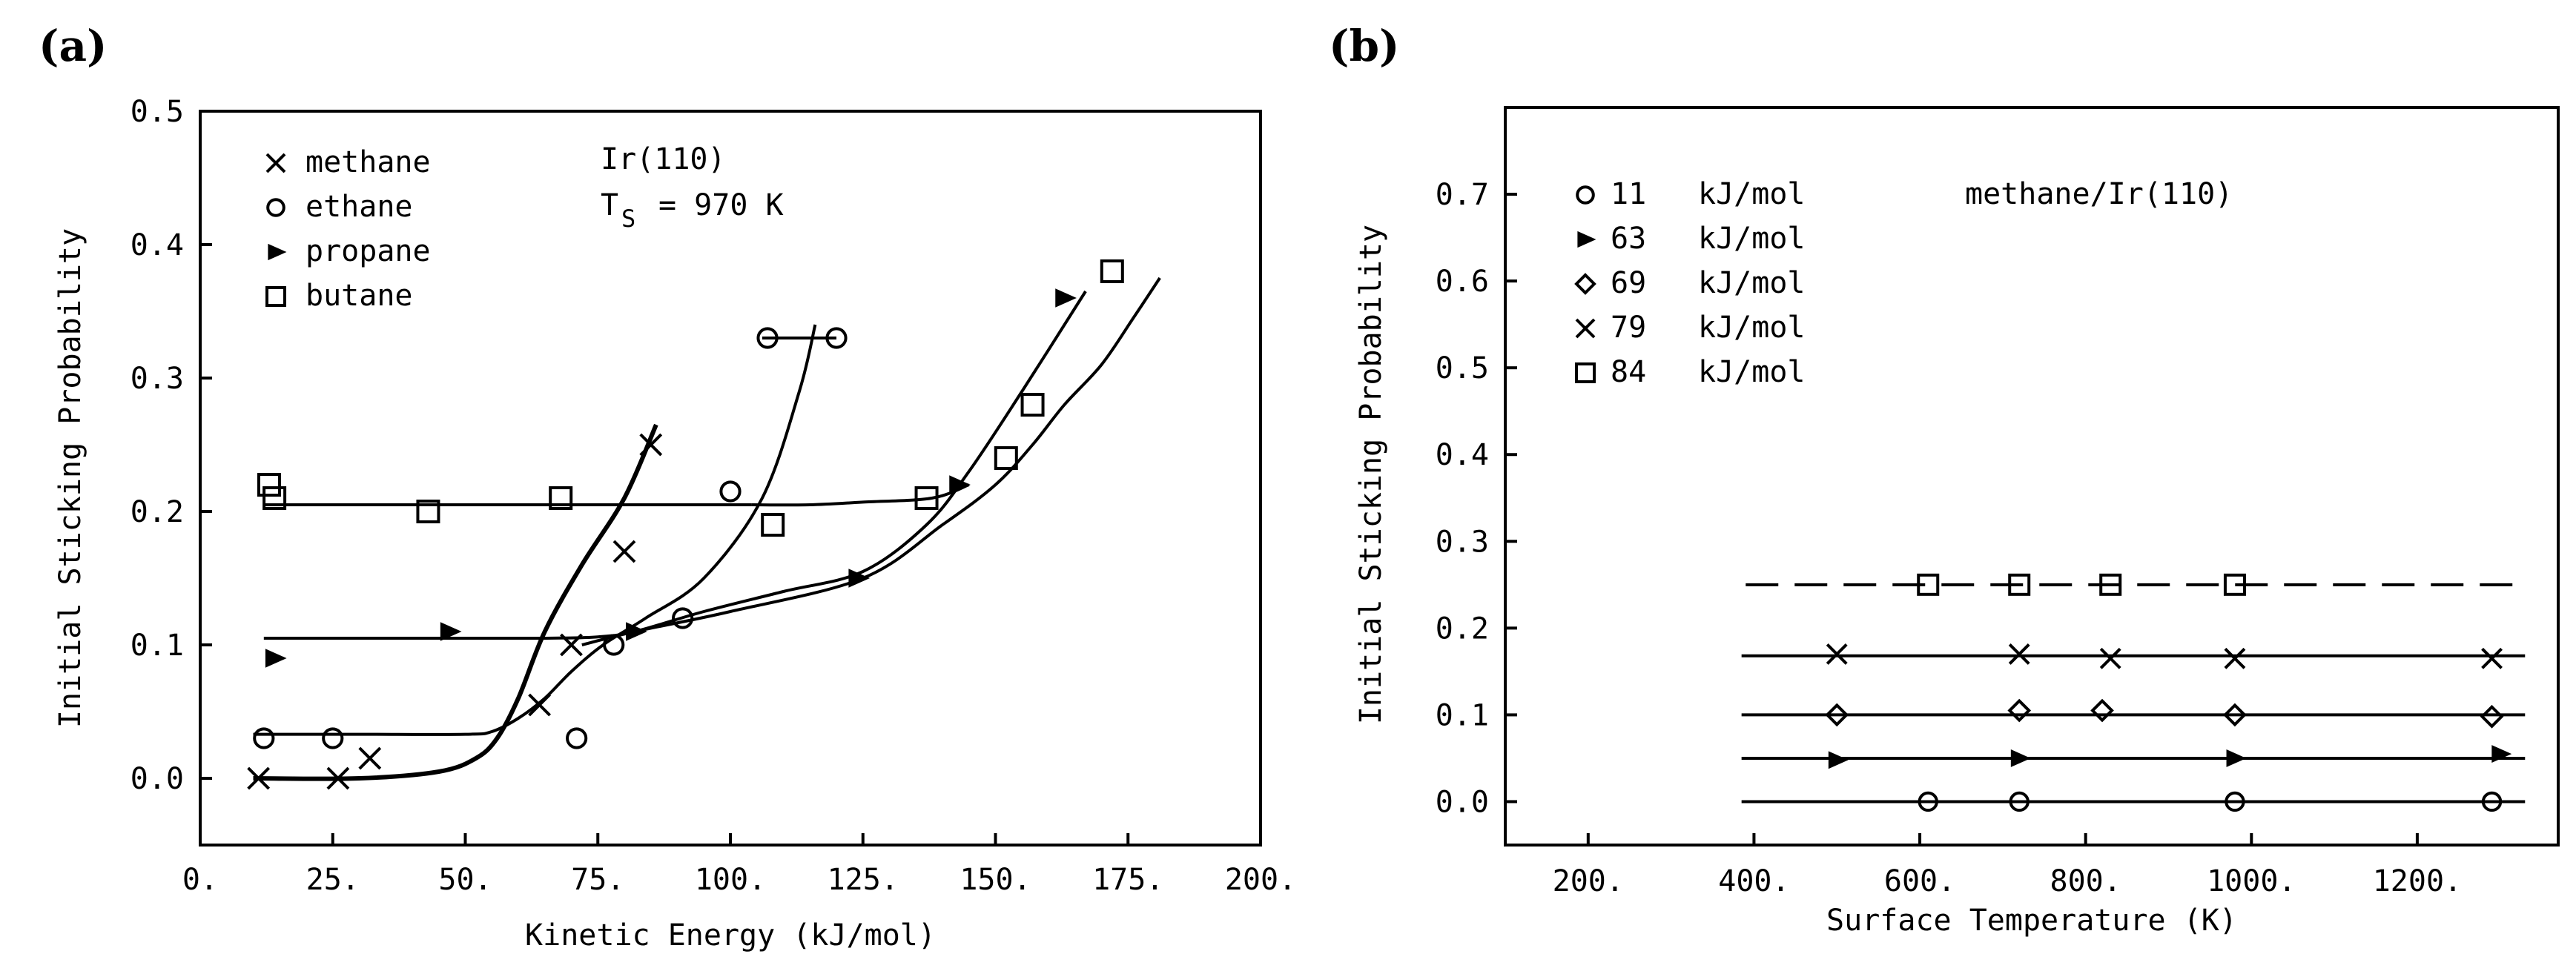 This screenshot has width=2576, height=974. I want to click on y-tick-label: 0.7, so click(1462, 195).